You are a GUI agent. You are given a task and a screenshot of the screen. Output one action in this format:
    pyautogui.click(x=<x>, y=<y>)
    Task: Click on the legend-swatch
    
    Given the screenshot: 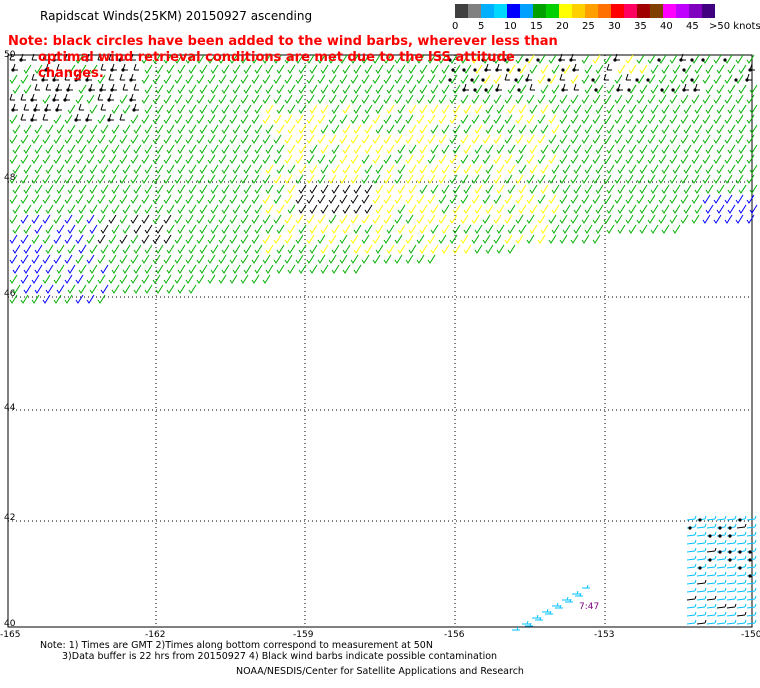 What is the action you would take?
    pyautogui.click(x=487, y=11)
    